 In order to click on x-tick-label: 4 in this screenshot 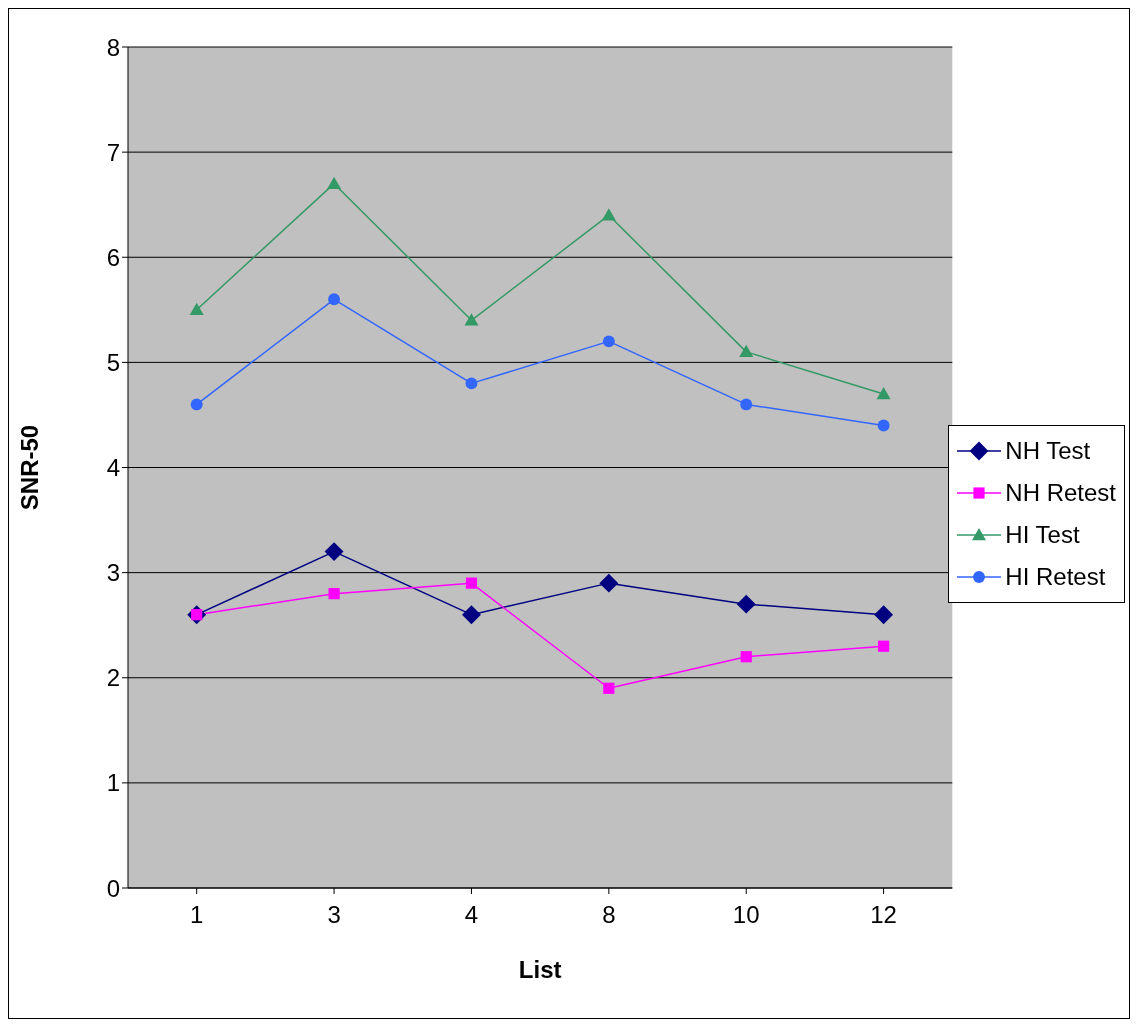, I will do `click(471, 915)`.